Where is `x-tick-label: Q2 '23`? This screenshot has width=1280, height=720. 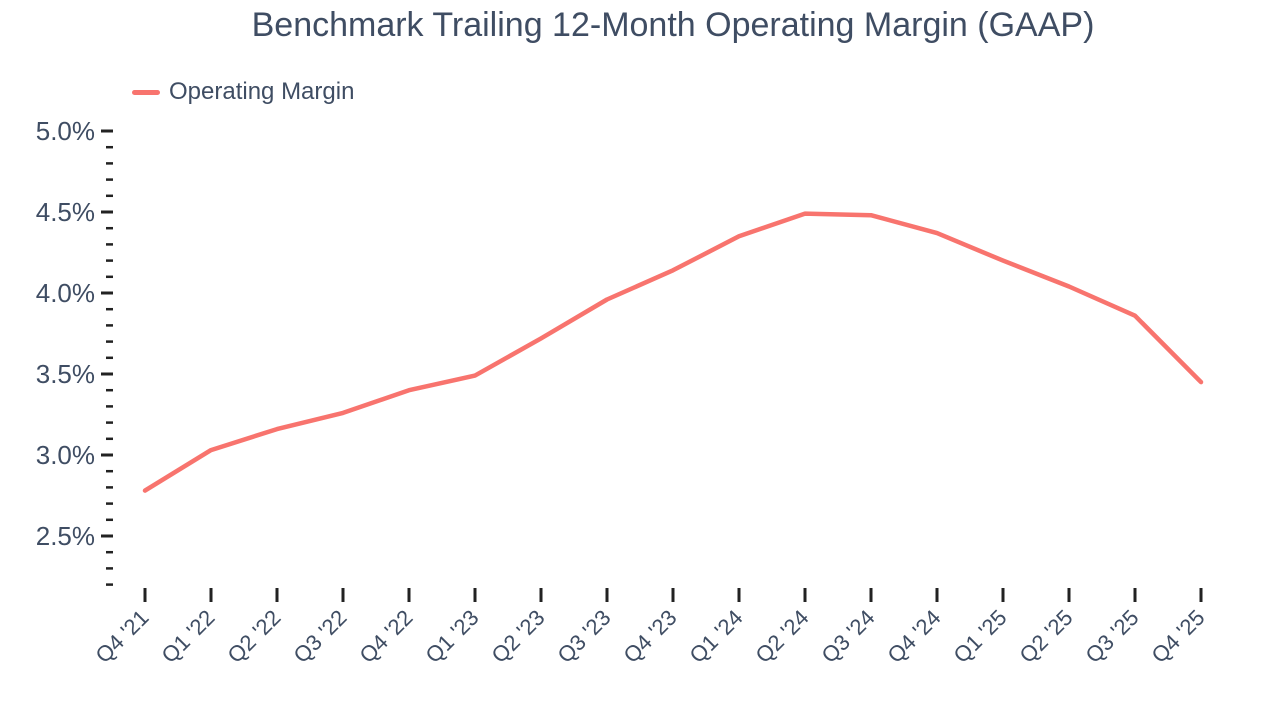 x-tick-label: Q2 '23 is located at coordinates (518, 636).